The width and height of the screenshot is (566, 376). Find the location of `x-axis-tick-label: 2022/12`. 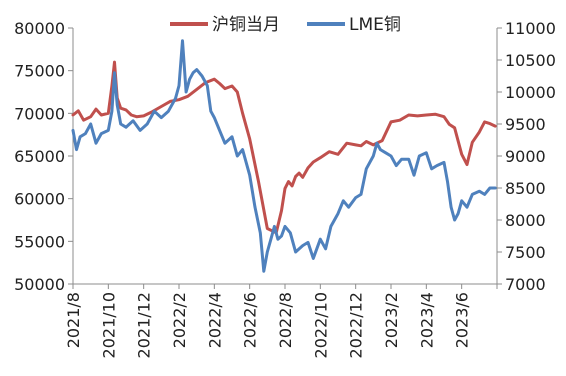

x-axis-tick-label: 2022/12 is located at coordinates (356, 325).